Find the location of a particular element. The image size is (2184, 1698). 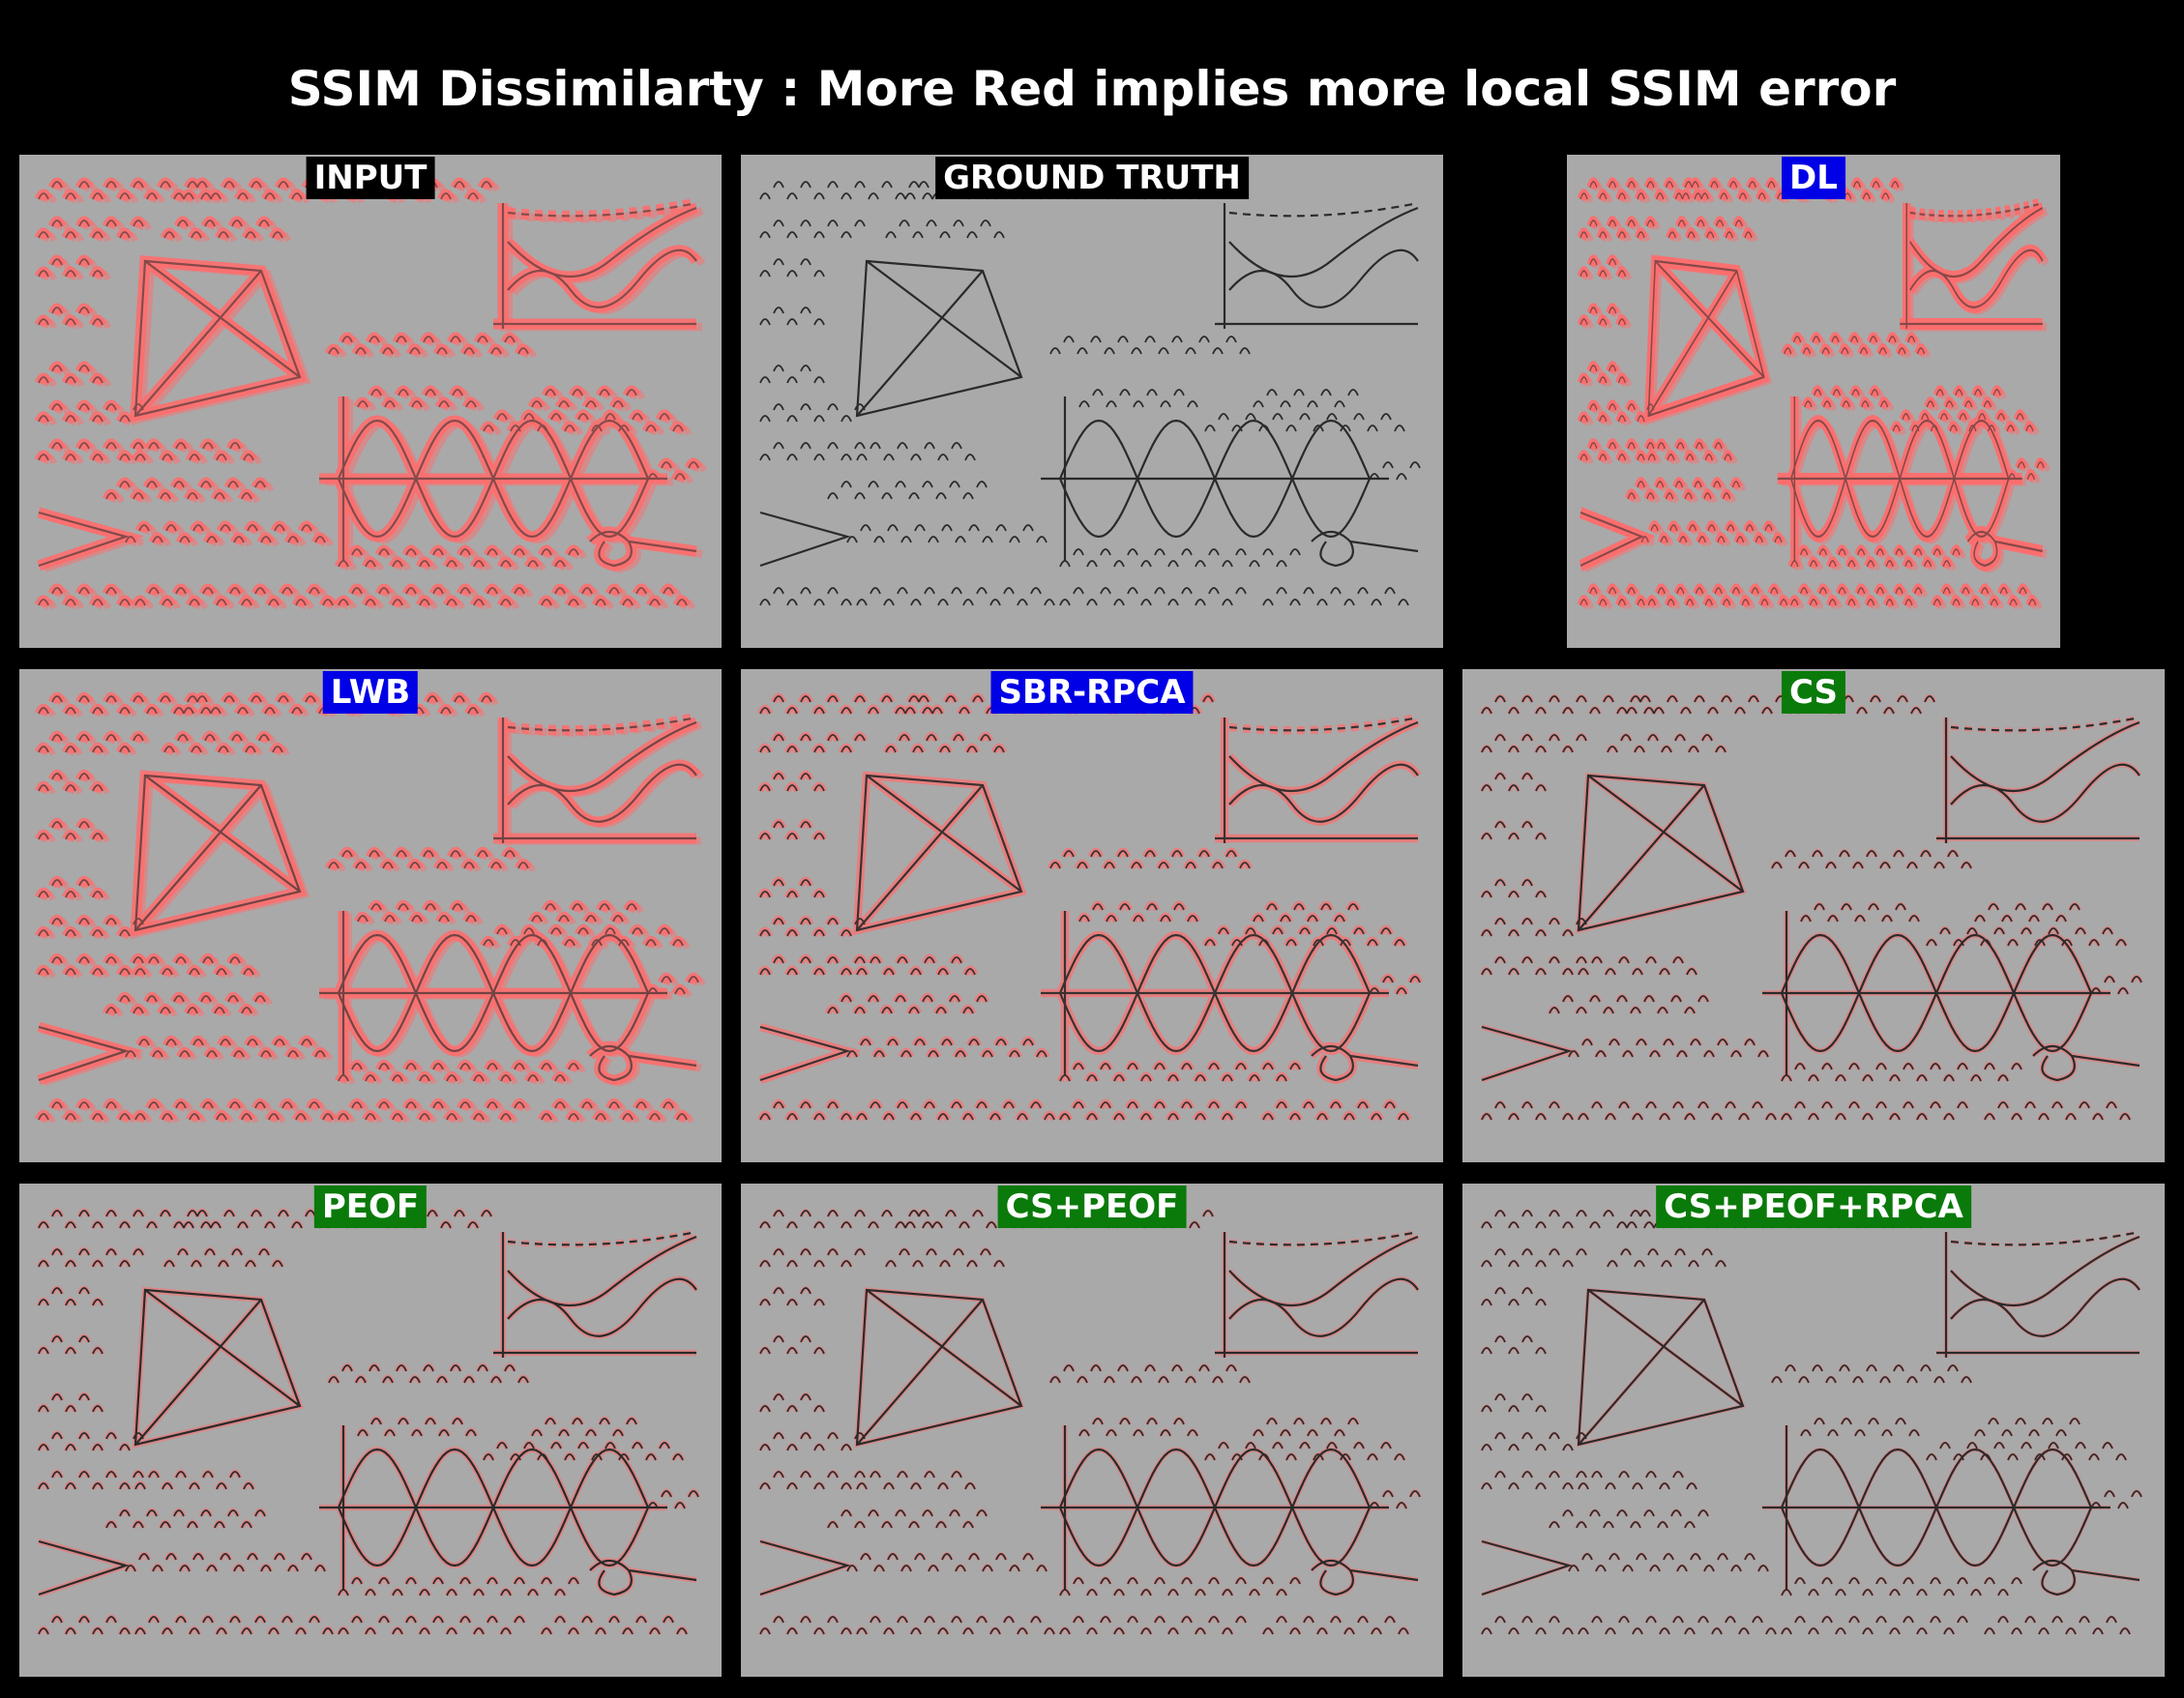

panel-cs: CS is located at coordinates (1813, 915).